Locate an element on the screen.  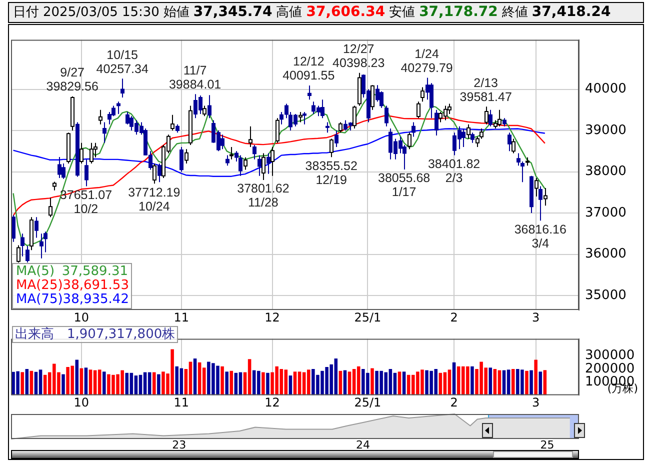
annotation: 37801.62 11/28 is located at coordinates (263, 196).